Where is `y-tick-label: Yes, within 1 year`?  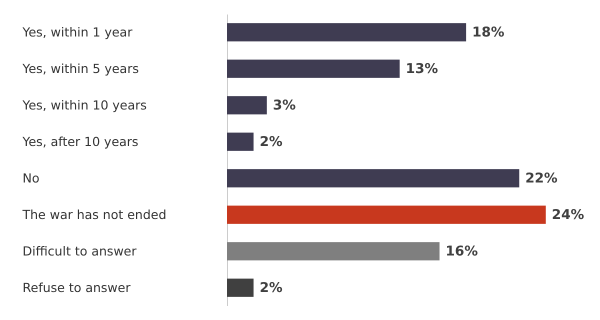
y-tick-label: Yes, within 1 year is located at coordinates (78, 32).